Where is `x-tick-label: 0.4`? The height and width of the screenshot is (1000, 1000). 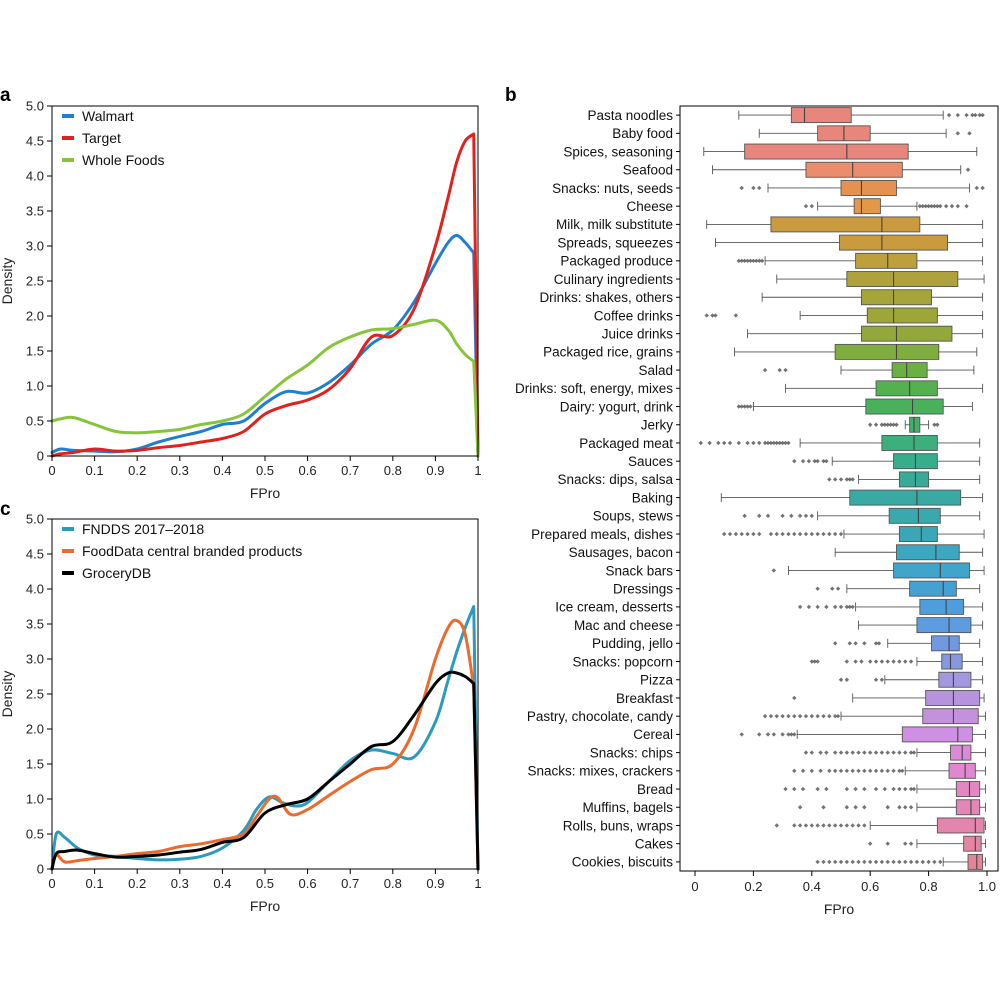
x-tick-label: 0.4 is located at coordinates (222, 883).